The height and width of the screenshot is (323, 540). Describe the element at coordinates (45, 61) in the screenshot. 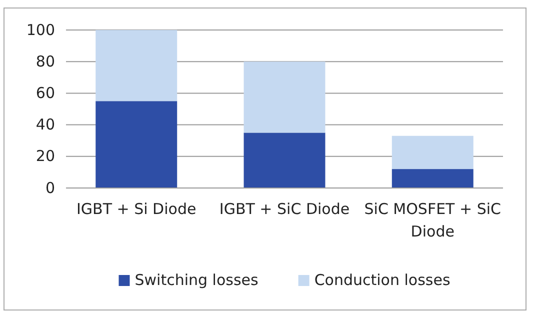

I see `y-tick-label: 80` at that location.